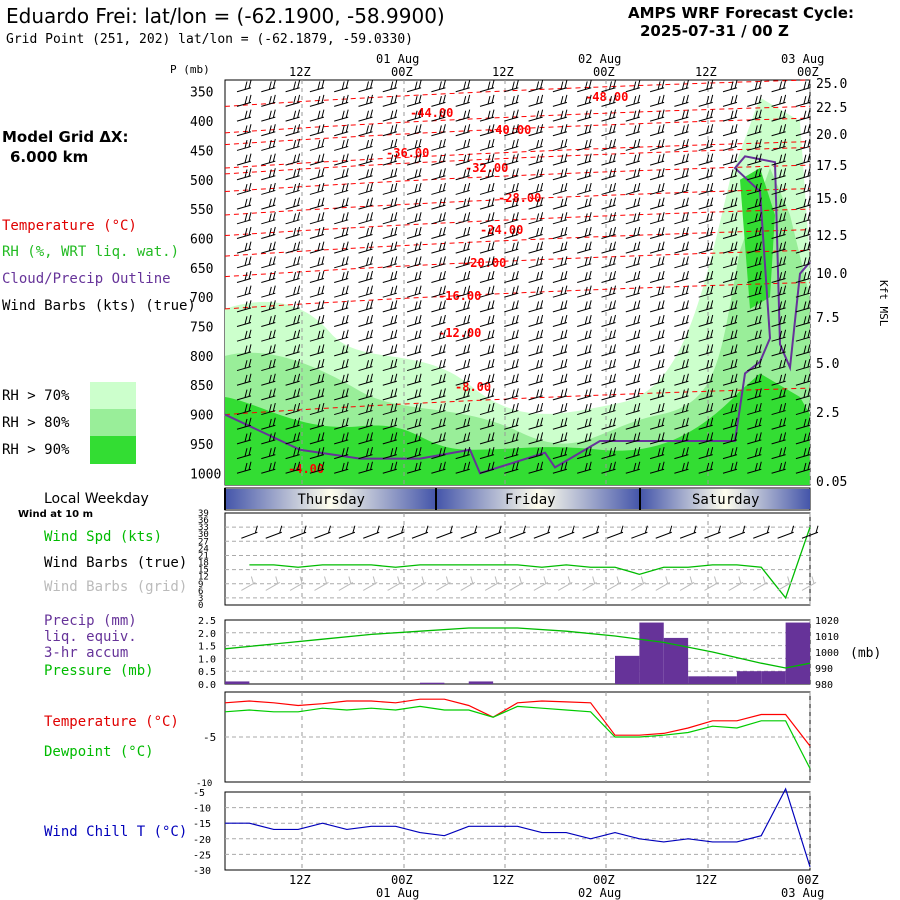 Image resolution: width=900 pixels, height=900 pixels. I want to click on precip-tick: 2.5, so click(207, 621).